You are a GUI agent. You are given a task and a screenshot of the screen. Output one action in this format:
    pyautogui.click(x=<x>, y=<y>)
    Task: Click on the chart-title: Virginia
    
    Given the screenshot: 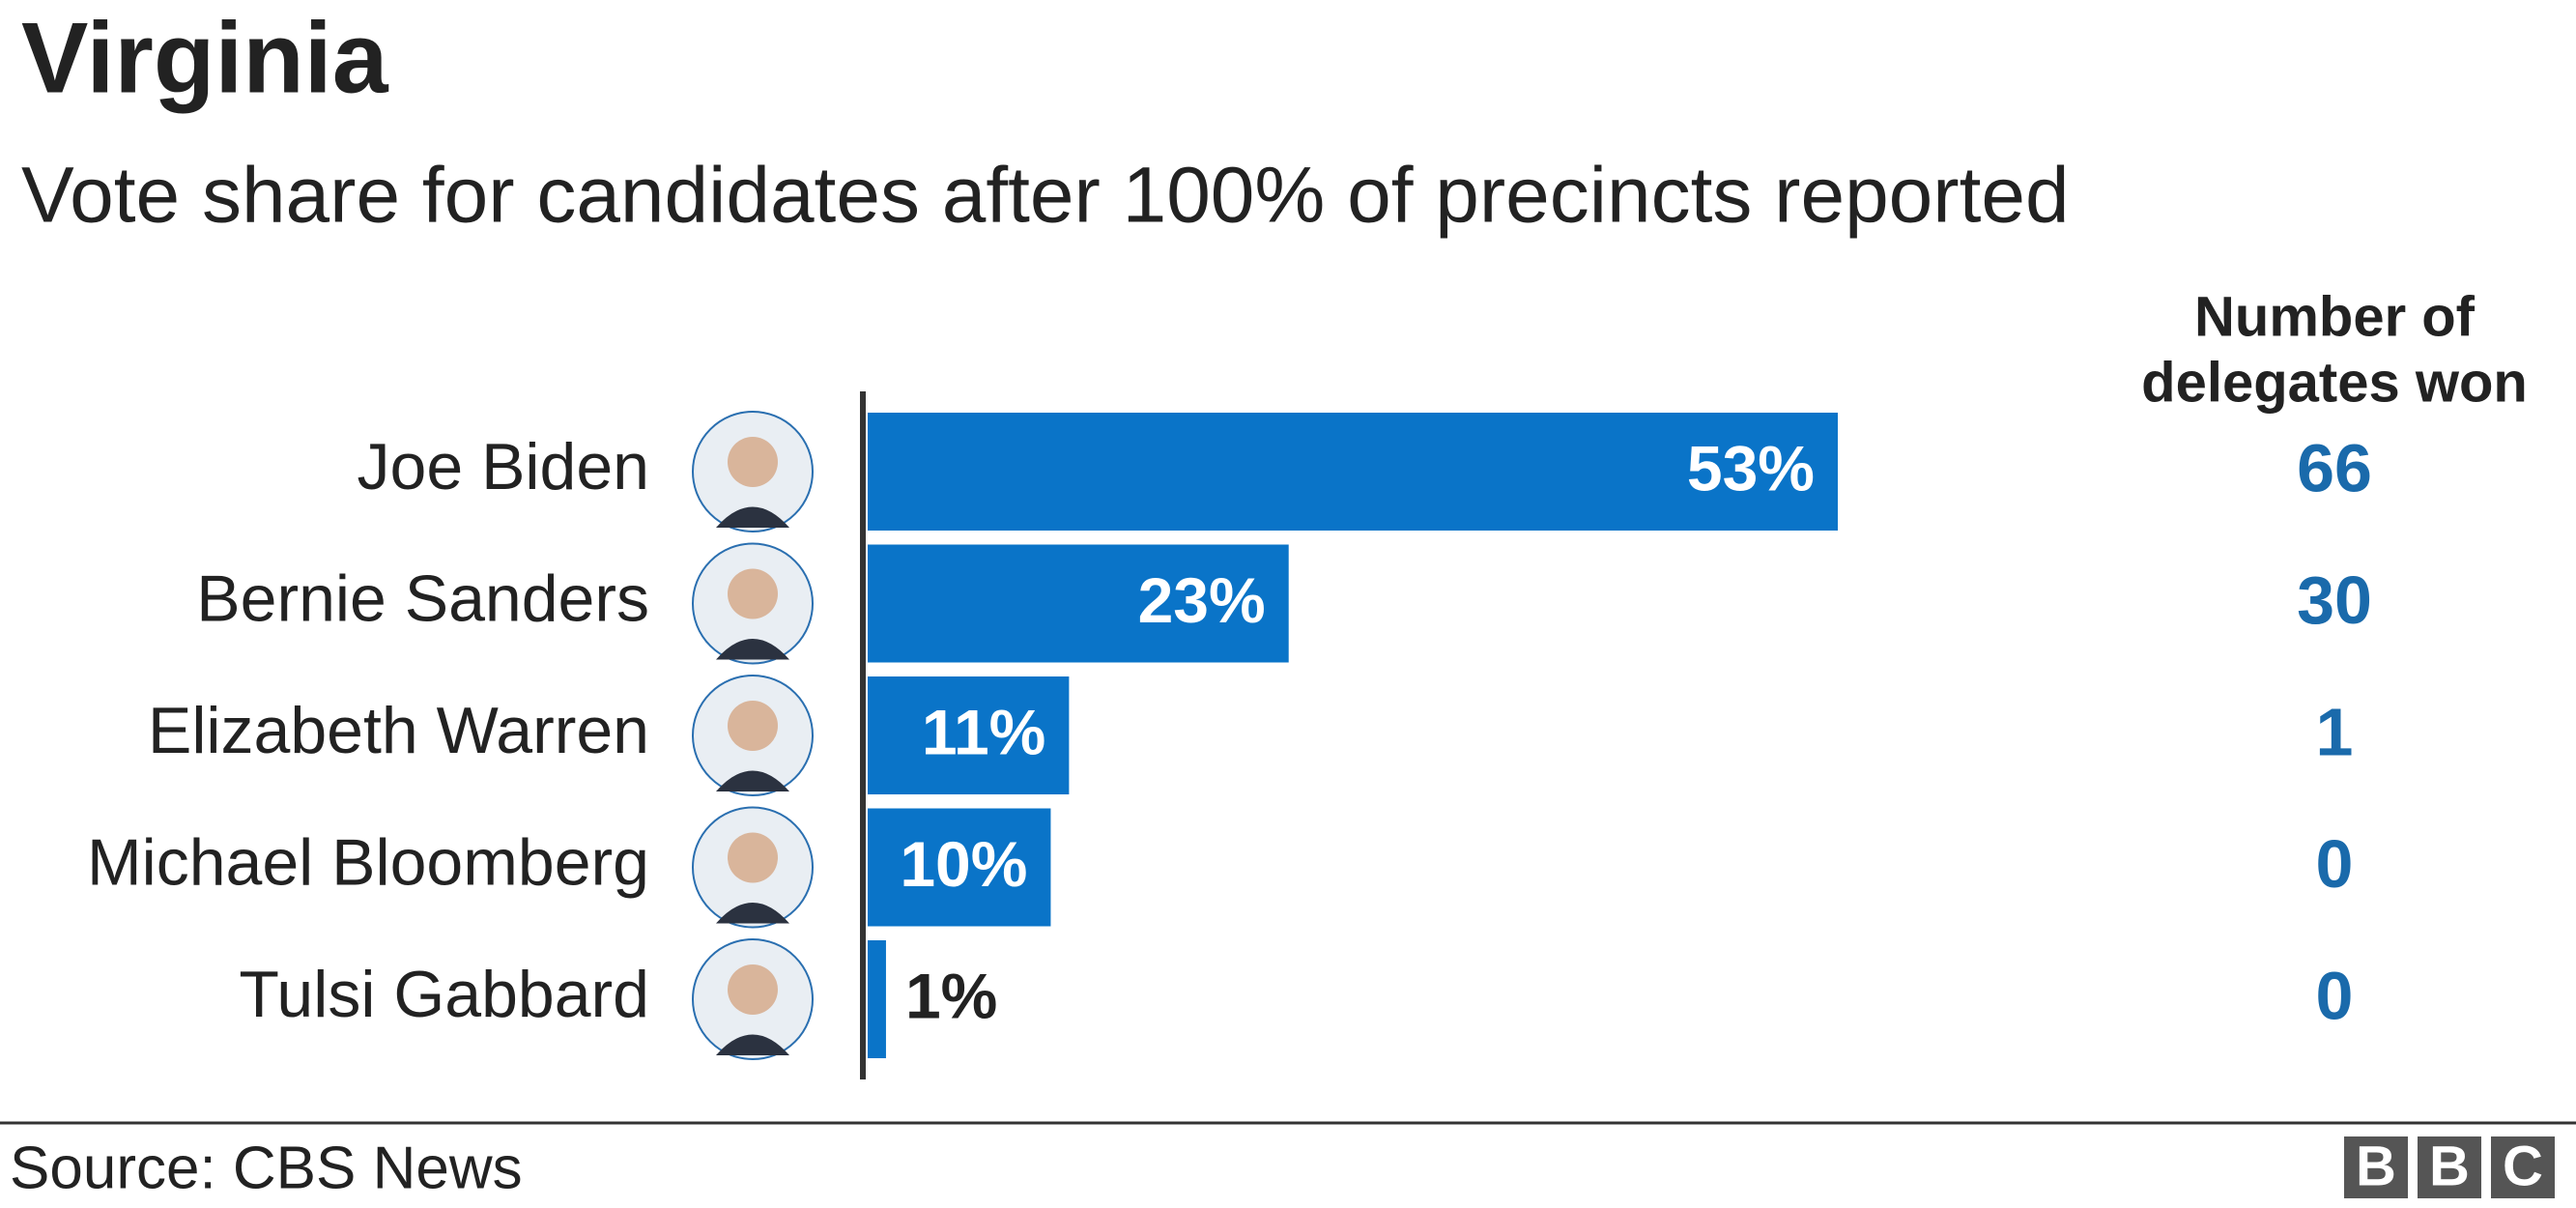 What is the action you would take?
    pyautogui.click(x=205, y=58)
    